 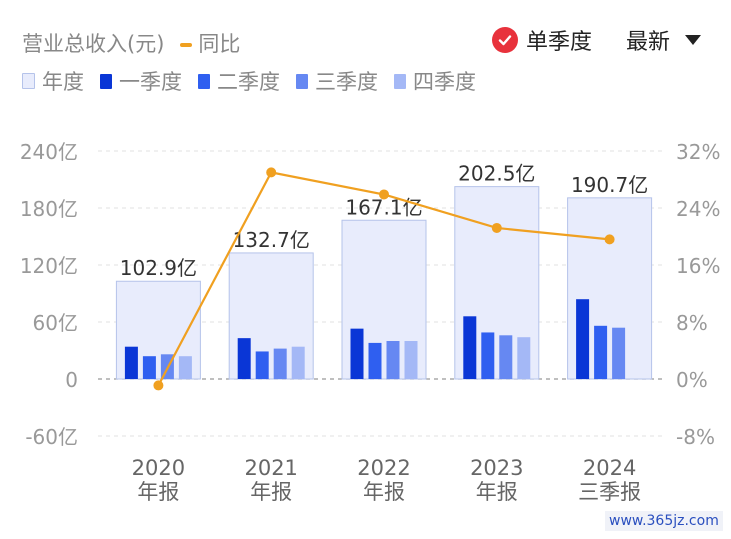 I want to click on revenue-title: 营业总收入(元), so click(x=93, y=44).